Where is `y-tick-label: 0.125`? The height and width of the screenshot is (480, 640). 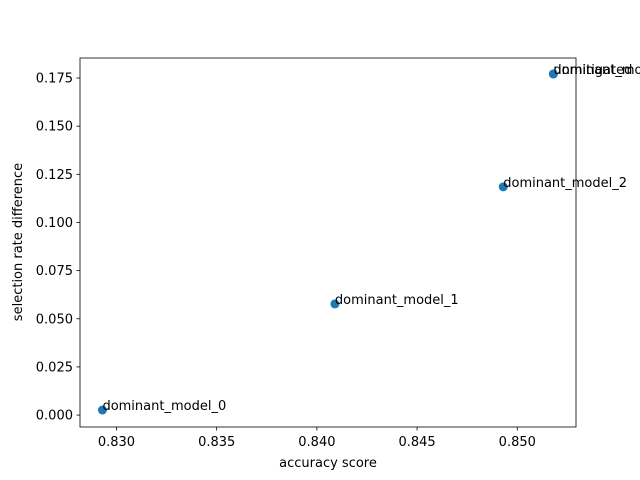 y-tick-label: 0.125 is located at coordinates (54, 175).